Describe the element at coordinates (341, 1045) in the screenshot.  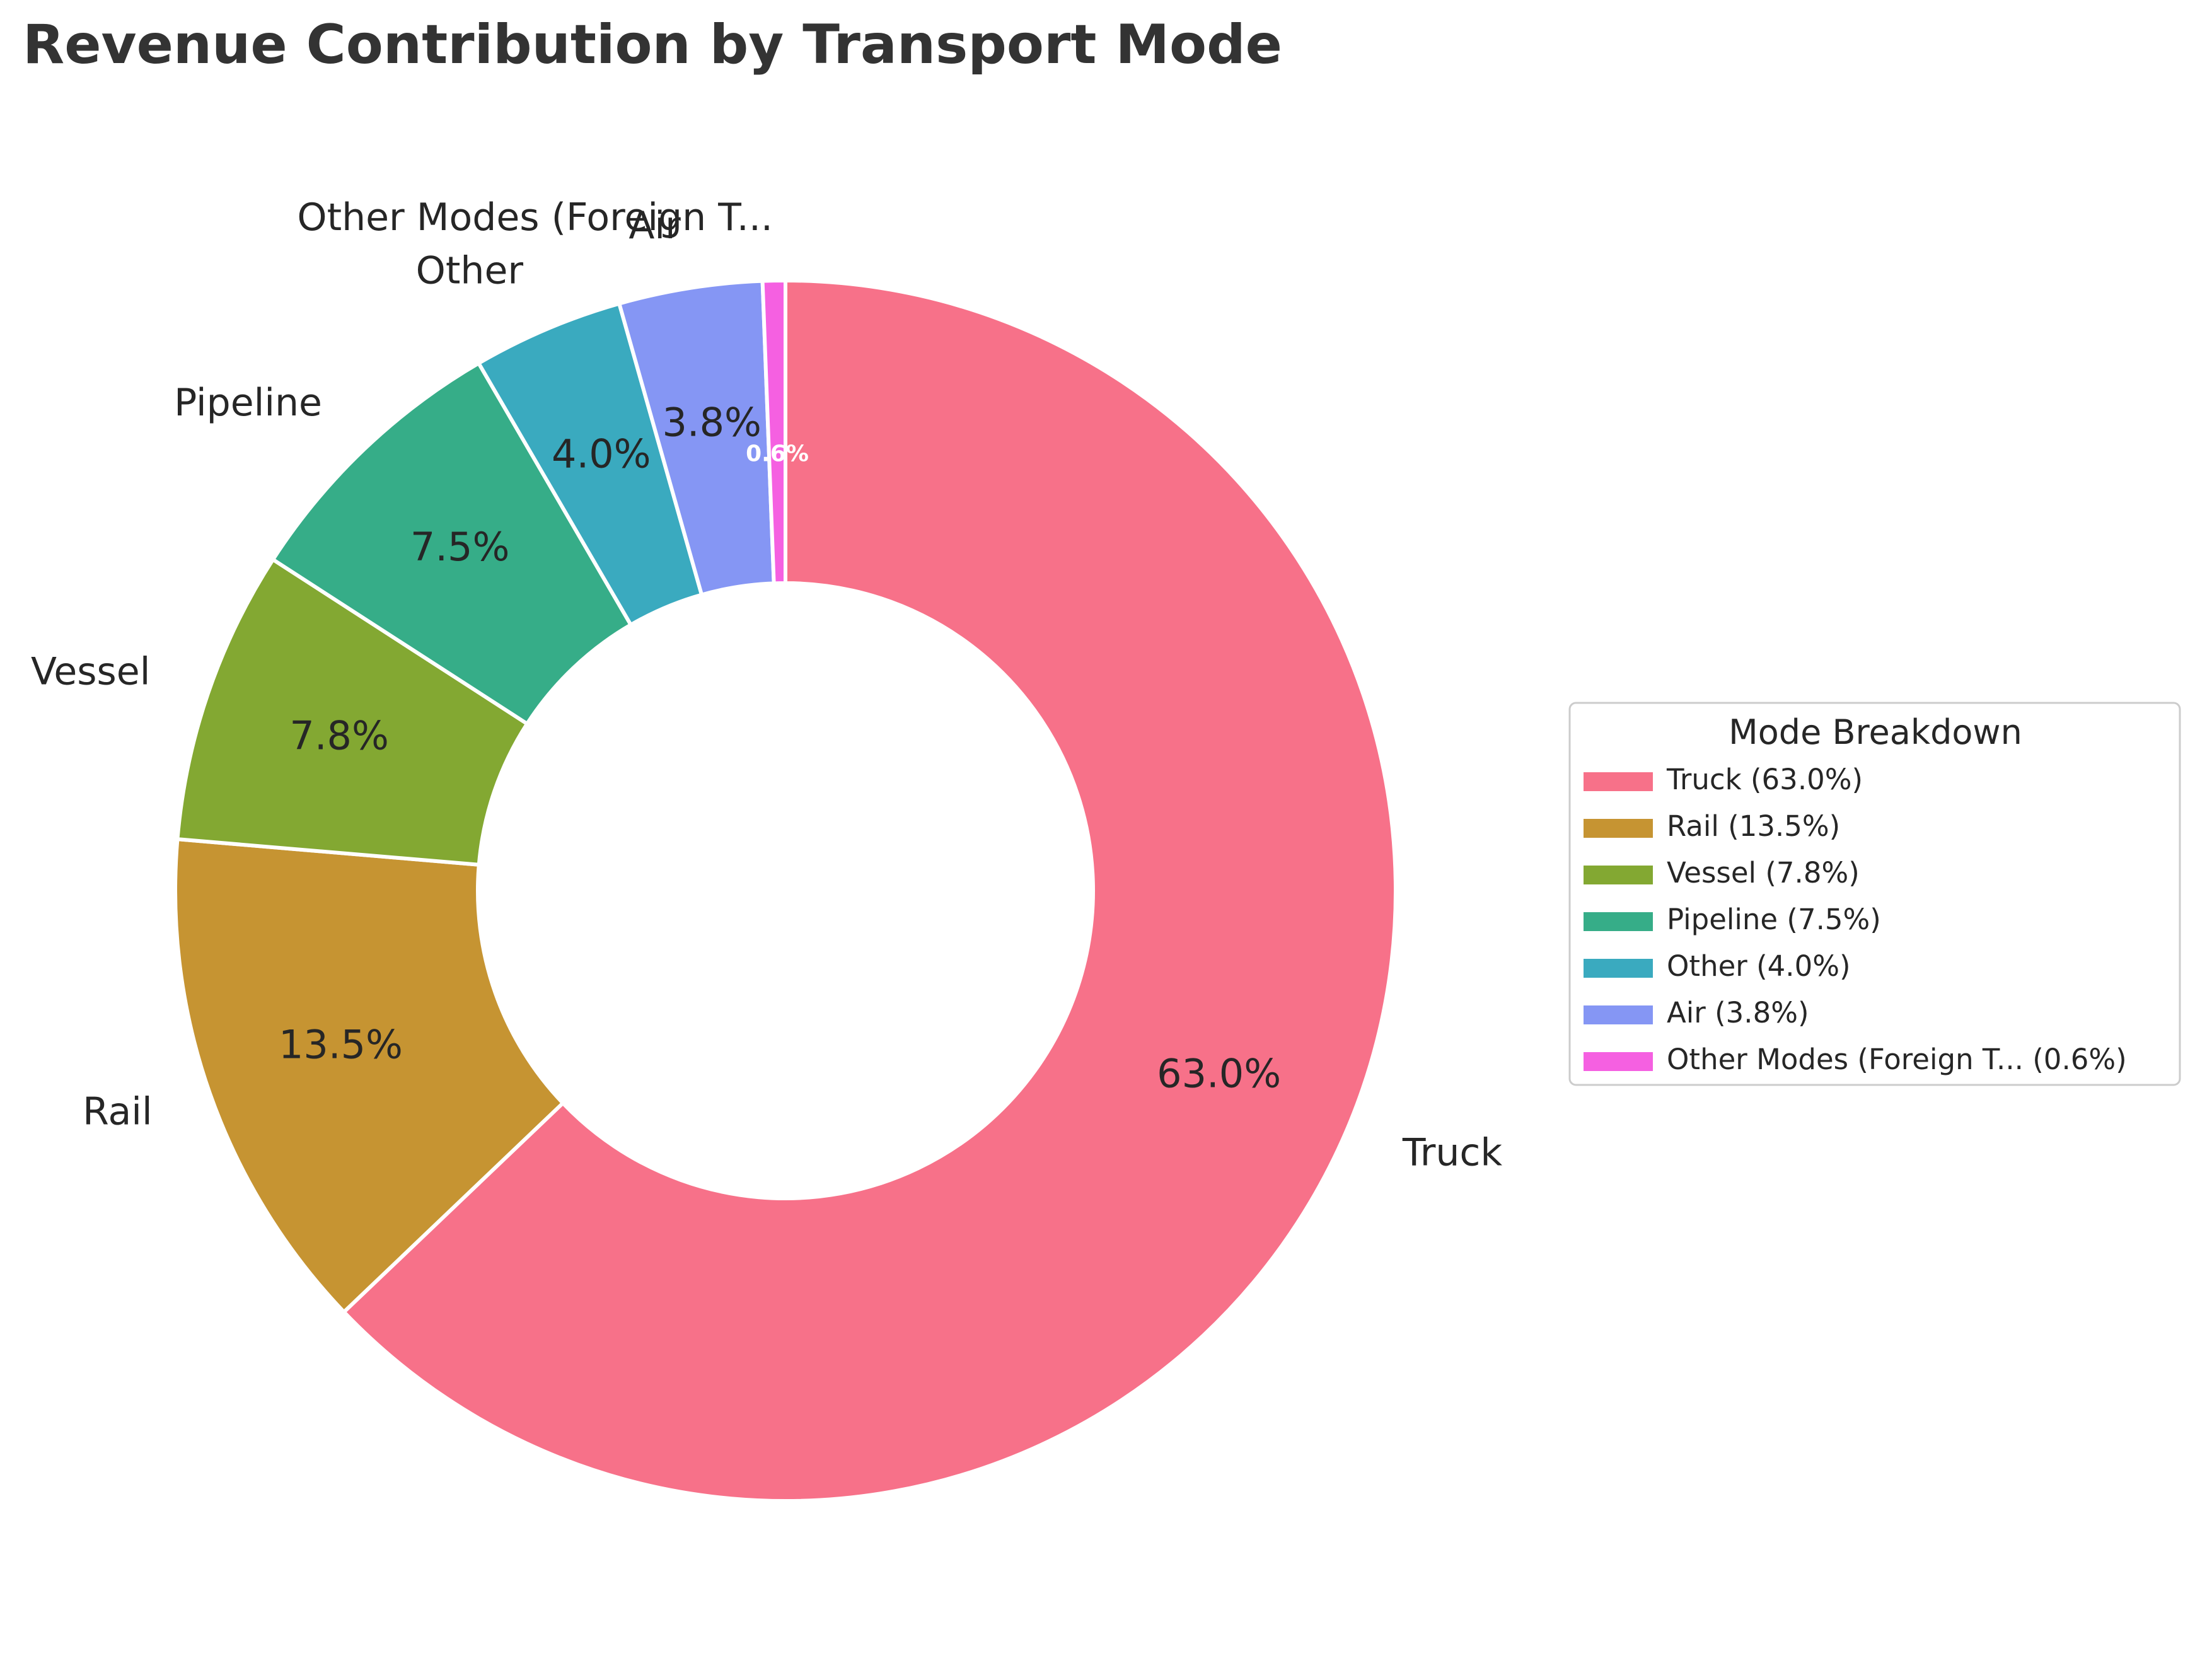
I see `slice-percent-label-rail: 13.5%` at that location.